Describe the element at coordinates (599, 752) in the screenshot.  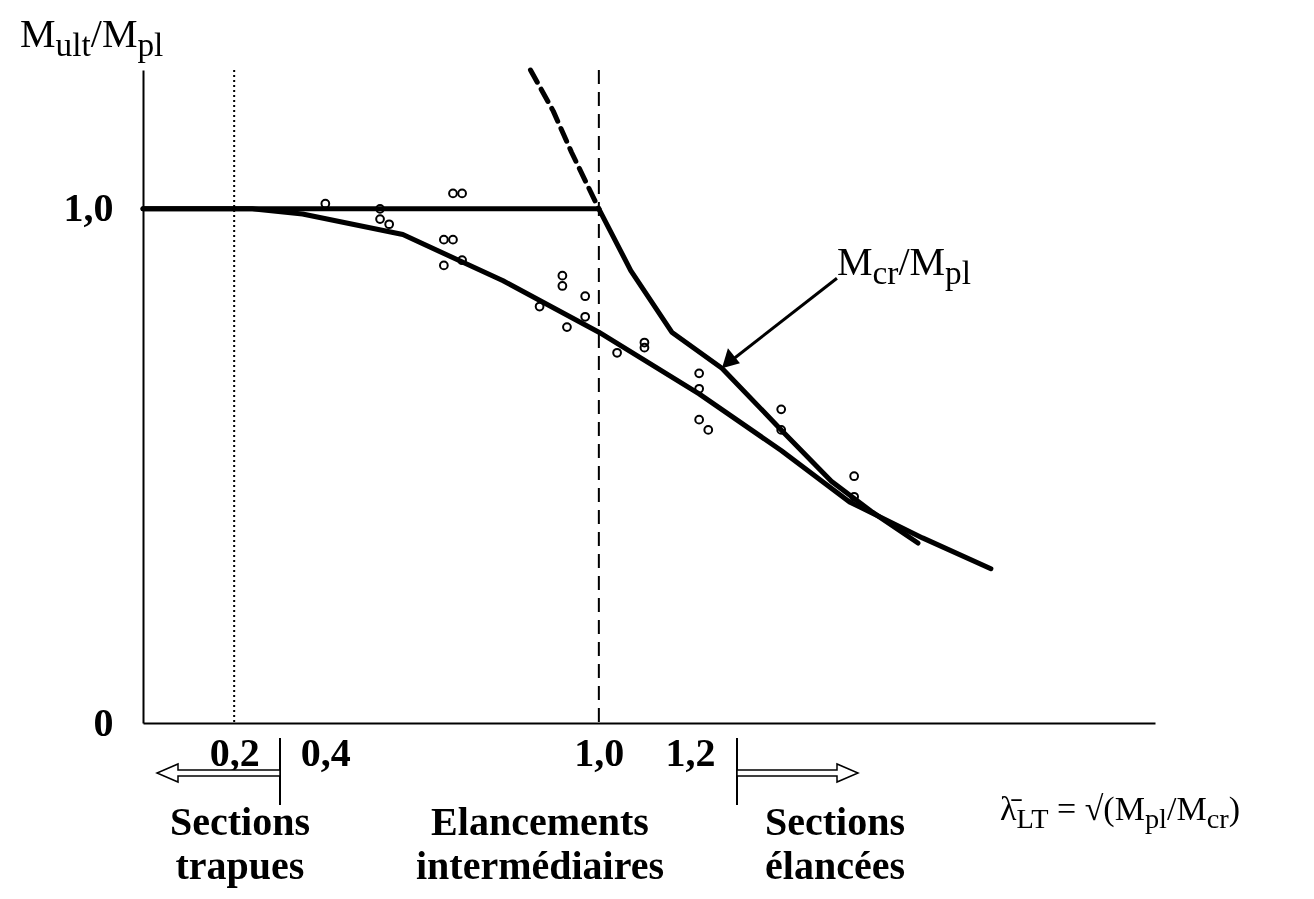
I see `x-tick-label: 1,0` at that location.